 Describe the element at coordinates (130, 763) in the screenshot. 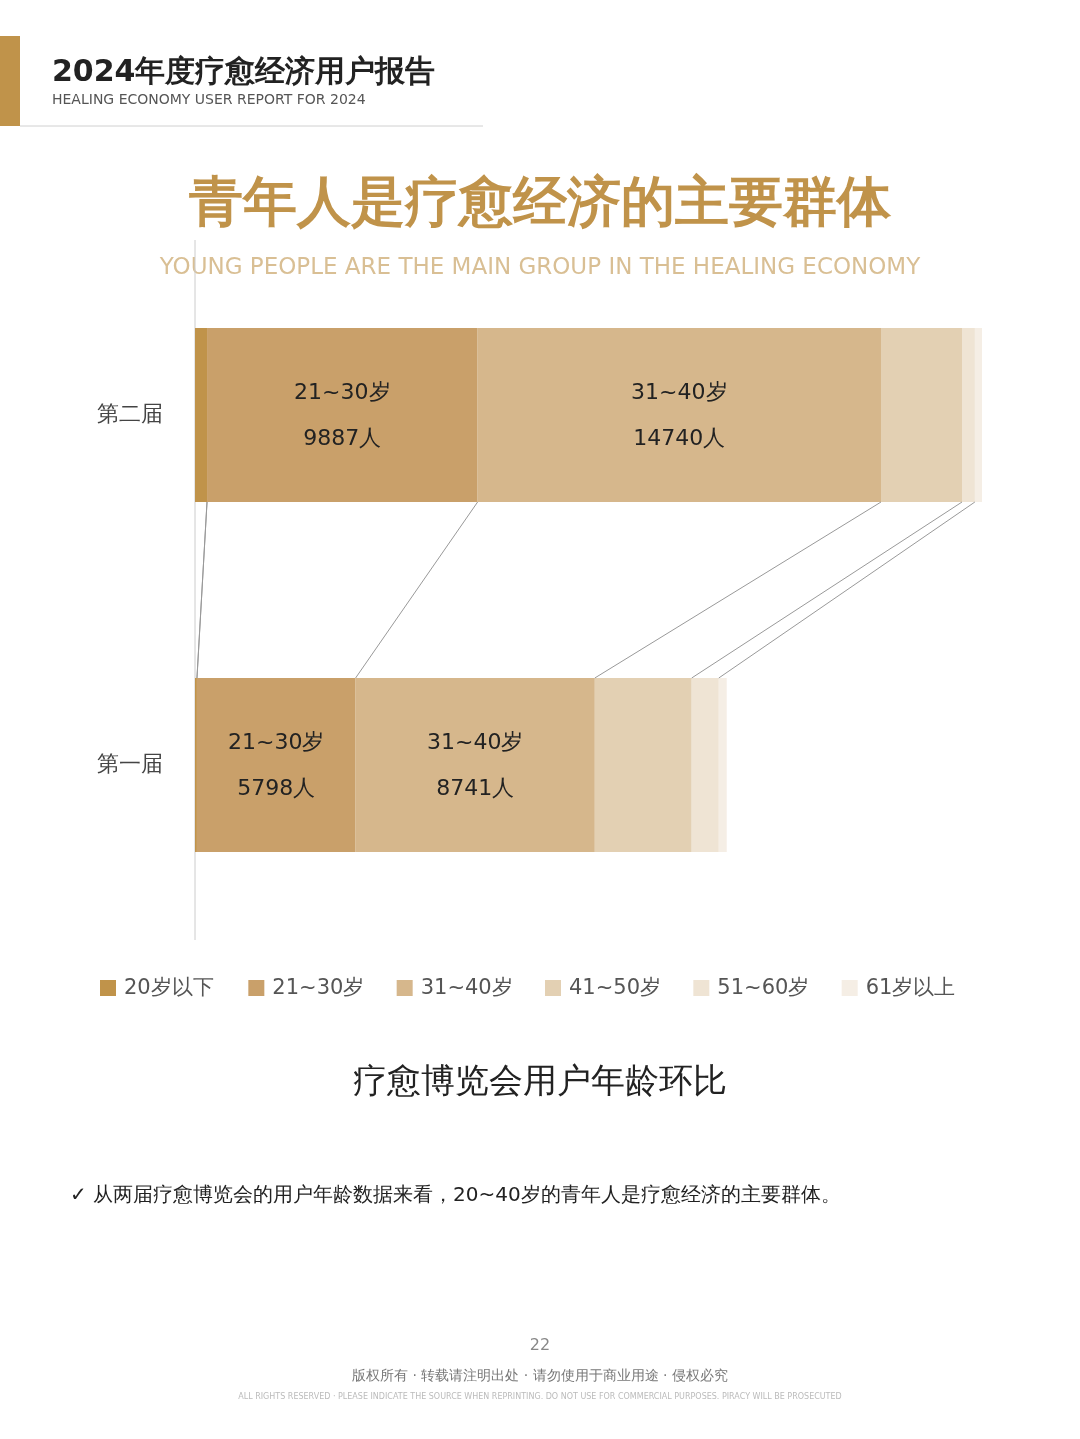

I see `y-tick-label: 第一届` at that location.